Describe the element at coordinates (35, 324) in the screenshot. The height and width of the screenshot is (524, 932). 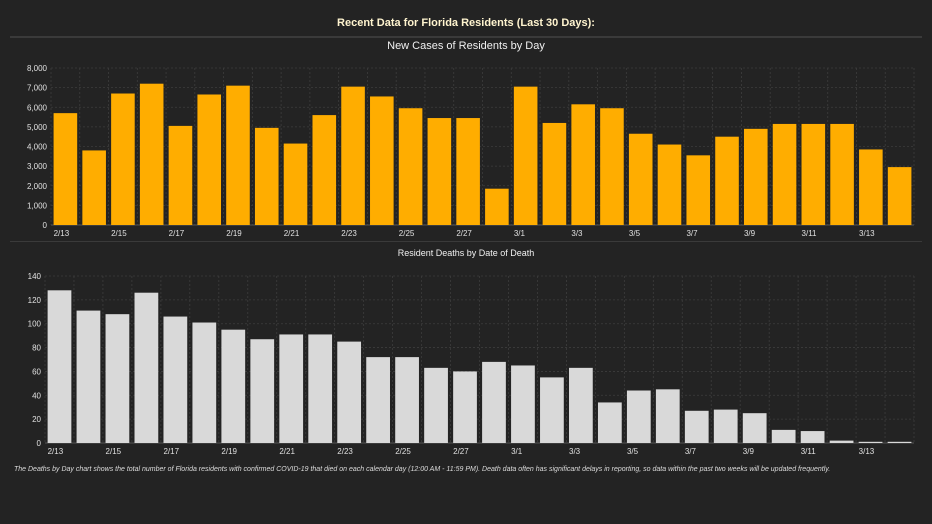
I see `y-tick-label: 100` at that location.